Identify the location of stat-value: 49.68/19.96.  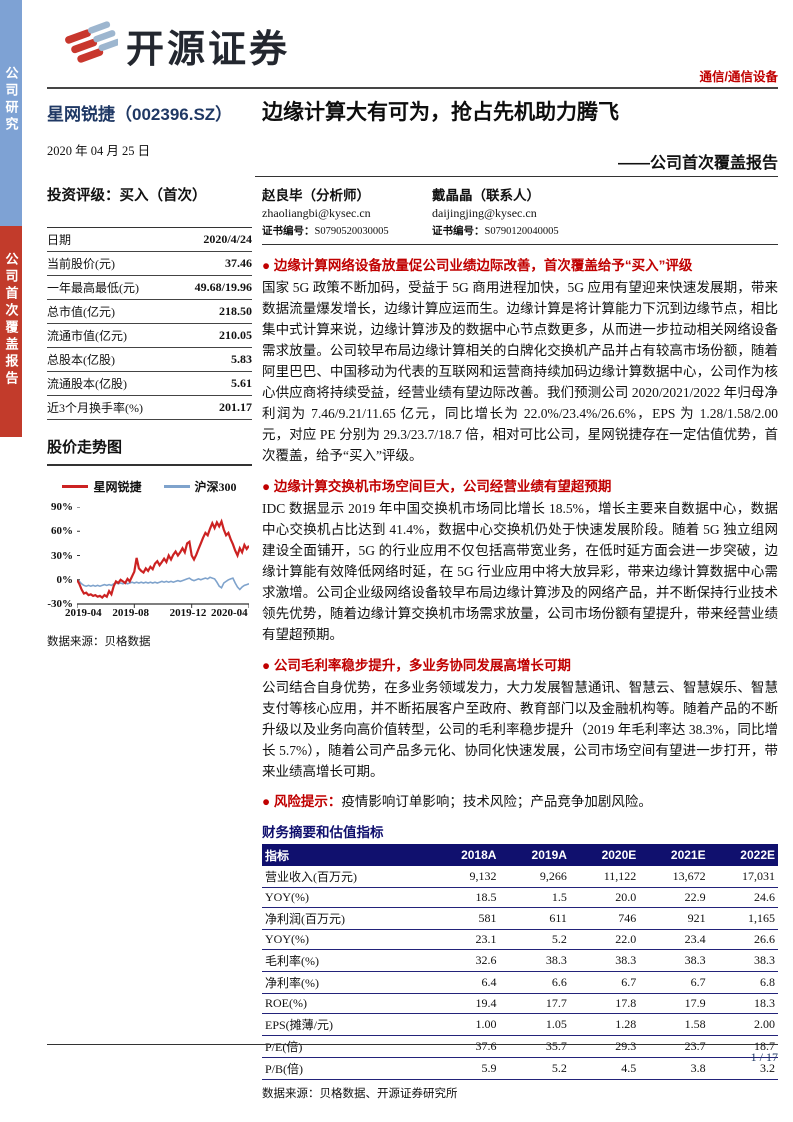
(223, 287).